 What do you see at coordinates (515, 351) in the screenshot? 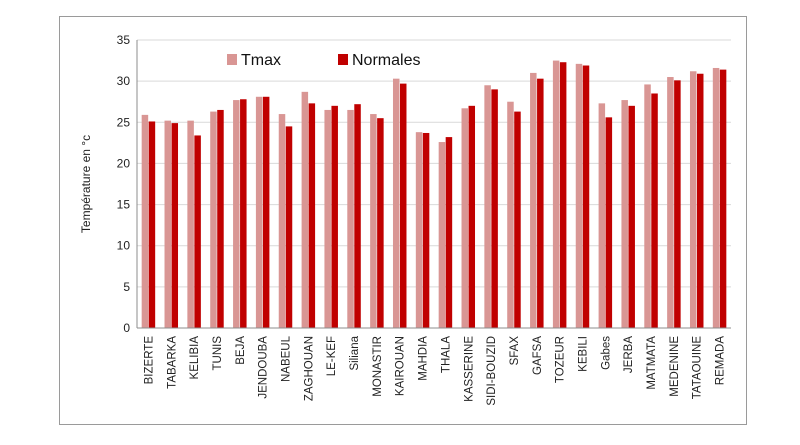
I see `category-label: SFAX` at bounding box center [515, 351].